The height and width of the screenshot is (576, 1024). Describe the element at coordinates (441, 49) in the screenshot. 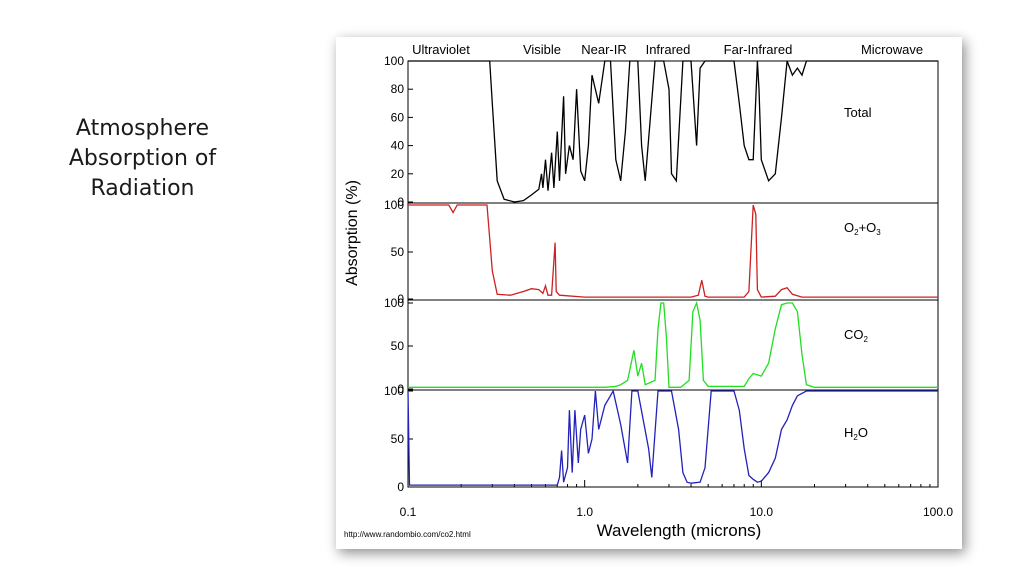

I see `band-label: Ultraviolet` at that location.